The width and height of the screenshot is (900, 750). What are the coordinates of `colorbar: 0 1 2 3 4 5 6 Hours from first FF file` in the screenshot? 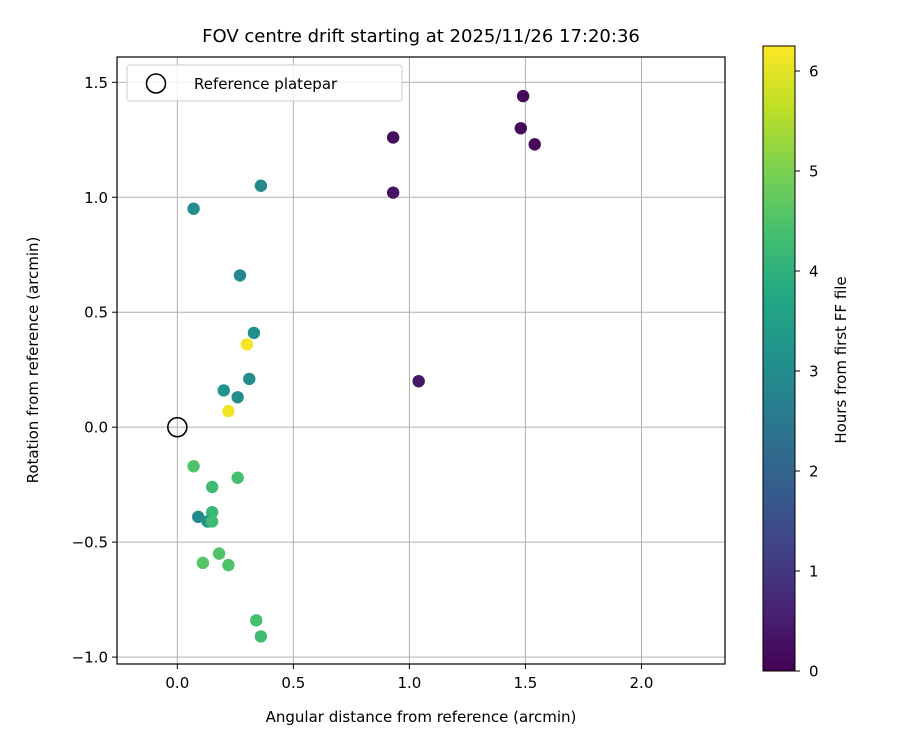 It's located at (806, 363).